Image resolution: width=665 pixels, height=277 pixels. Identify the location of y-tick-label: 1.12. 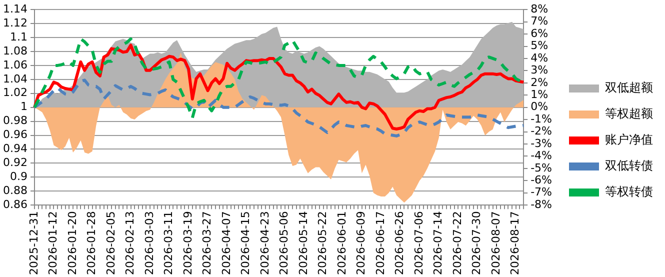
(15, 23).